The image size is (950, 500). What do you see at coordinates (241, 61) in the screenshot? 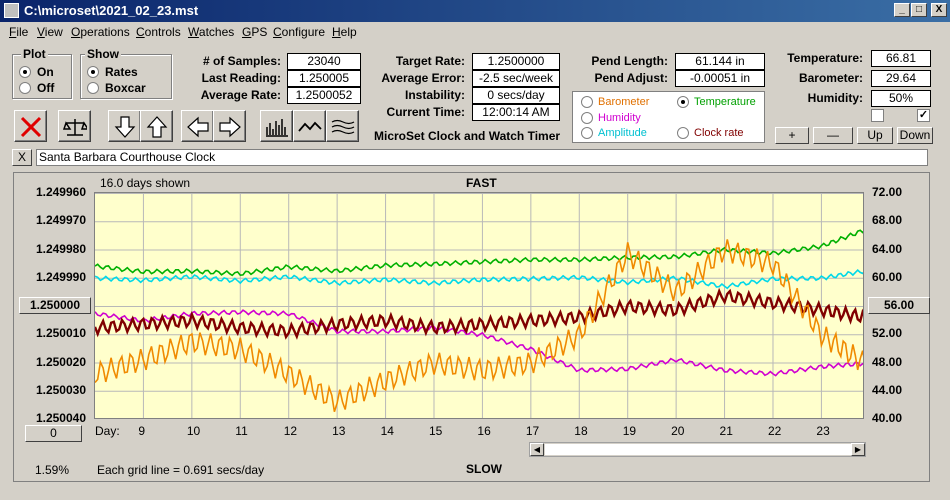
I see `samples-label: # of Samples:` at bounding box center [241, 61].